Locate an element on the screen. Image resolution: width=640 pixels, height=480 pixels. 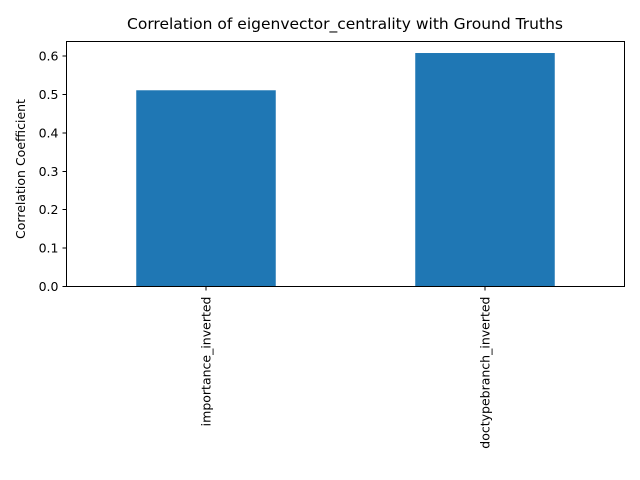
y-tick-label: 0.1 is located at coordinates (49, 248).